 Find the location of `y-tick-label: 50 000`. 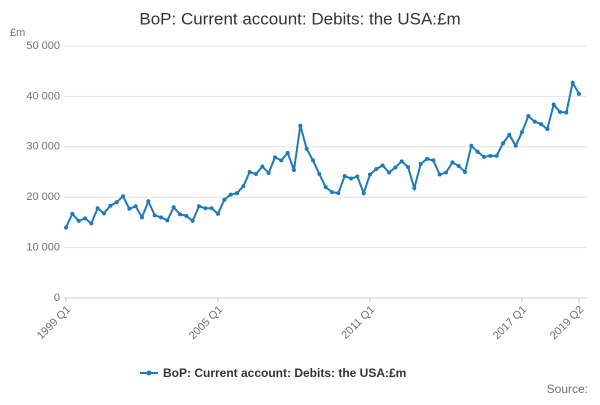

y-tick-label: 50 000 is located at coordinates (43, 46).